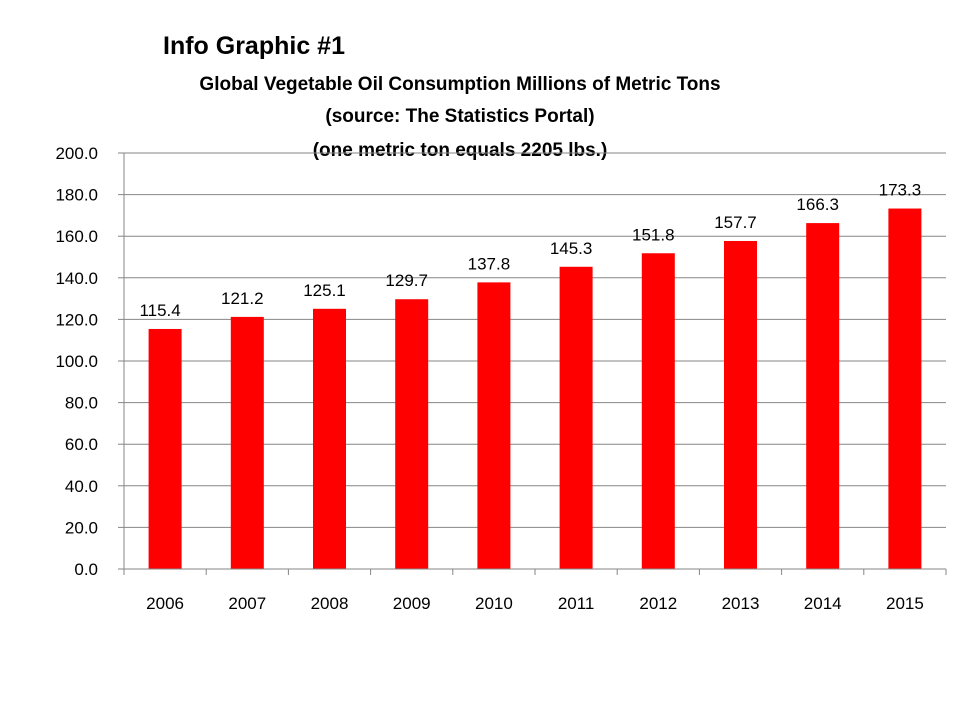 Image resolution: width=960 pixels, height=720 pixels. Describe the element at coordinates (76, 319) in the screenshot. I see `y-tick-label: 120.0` at that location.